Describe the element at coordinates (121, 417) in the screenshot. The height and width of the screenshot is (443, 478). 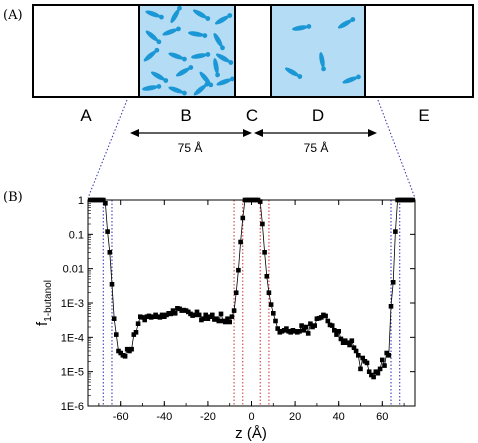
I see `x-tick-label: -60` at that location.